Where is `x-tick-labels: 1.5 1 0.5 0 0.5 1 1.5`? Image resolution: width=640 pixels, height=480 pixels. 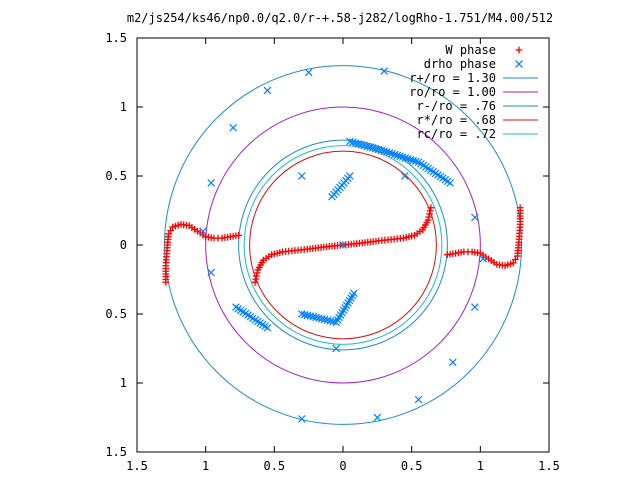 x-tick-labels: 1.5 1 0.5 0 0.5 1 1.5 is located at coordinates (343, 466).